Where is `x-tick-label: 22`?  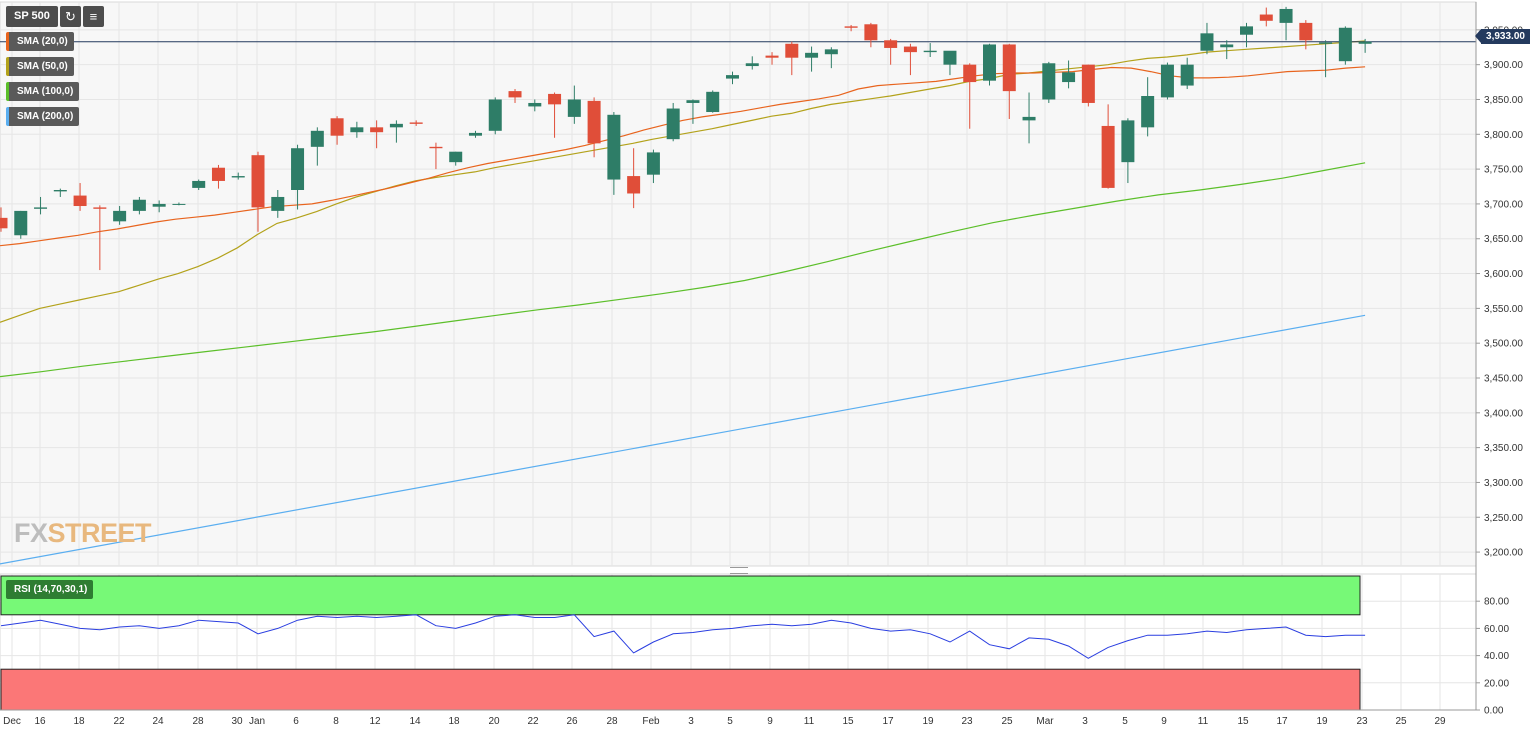 x-tick-label: 22 is located at coordinates (119, 721).